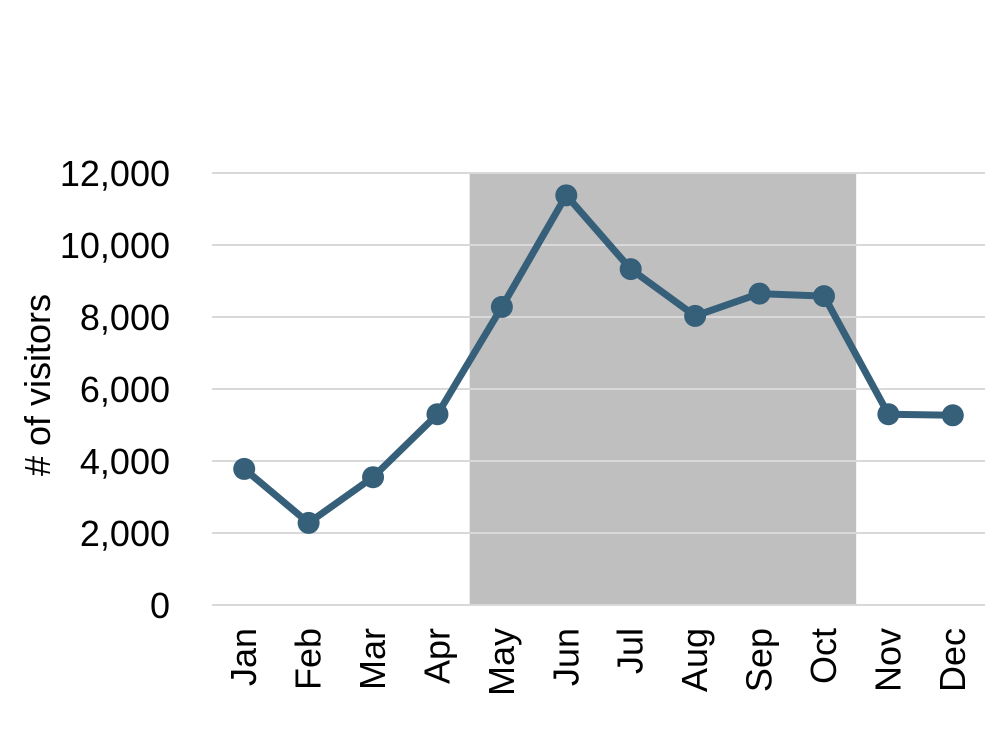 This screenshot has height=755, width=1000. Describe the element at coordinates (308, 659) in the screenshot. I see `x-tick-label: Feb` at that location.